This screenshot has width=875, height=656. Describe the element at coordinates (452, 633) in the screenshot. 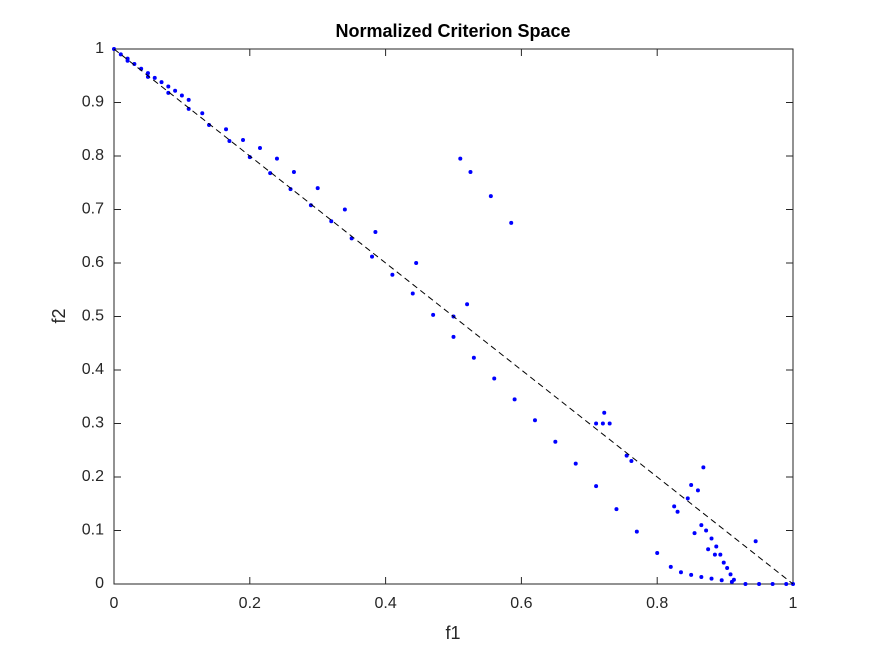

I see `x-axis-label: f1` at that location.